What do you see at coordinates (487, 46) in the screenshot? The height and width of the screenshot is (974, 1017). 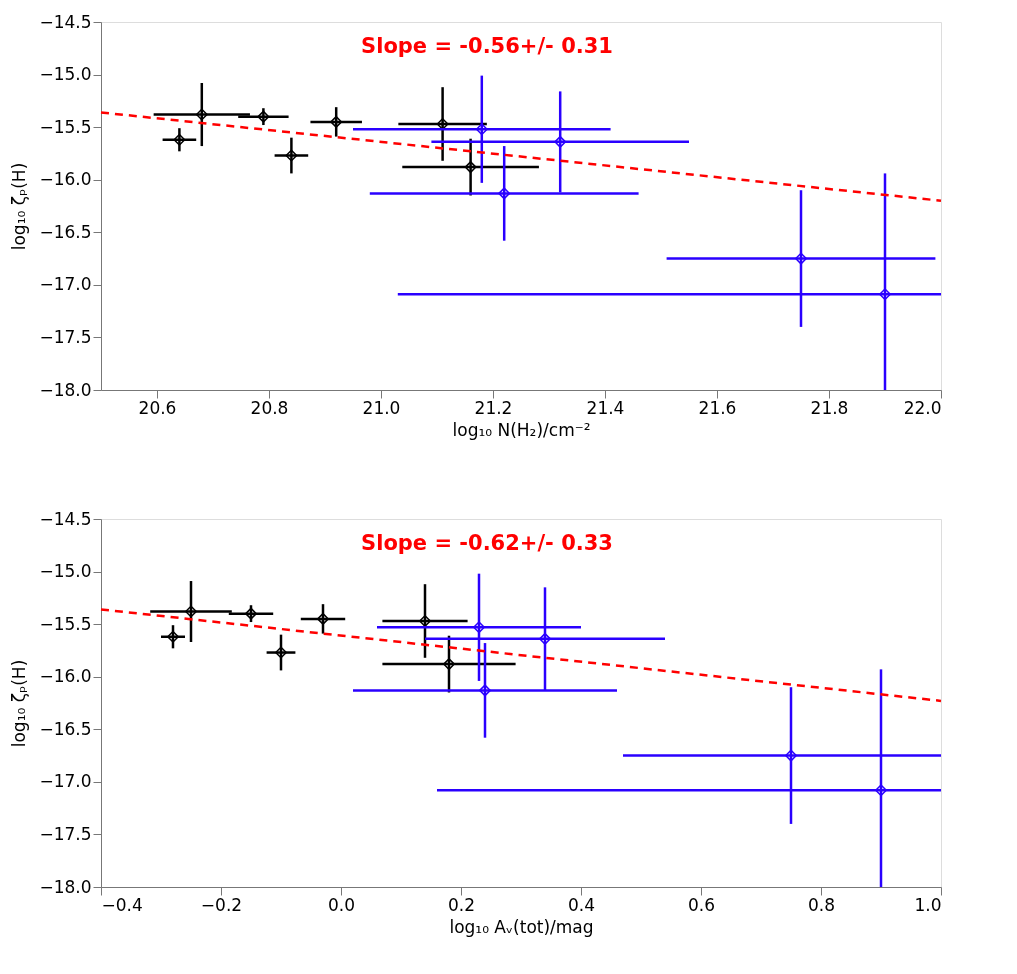 I see `annotation: Slope = -0.56+/- 0.31` at bounding box center [487, 46].